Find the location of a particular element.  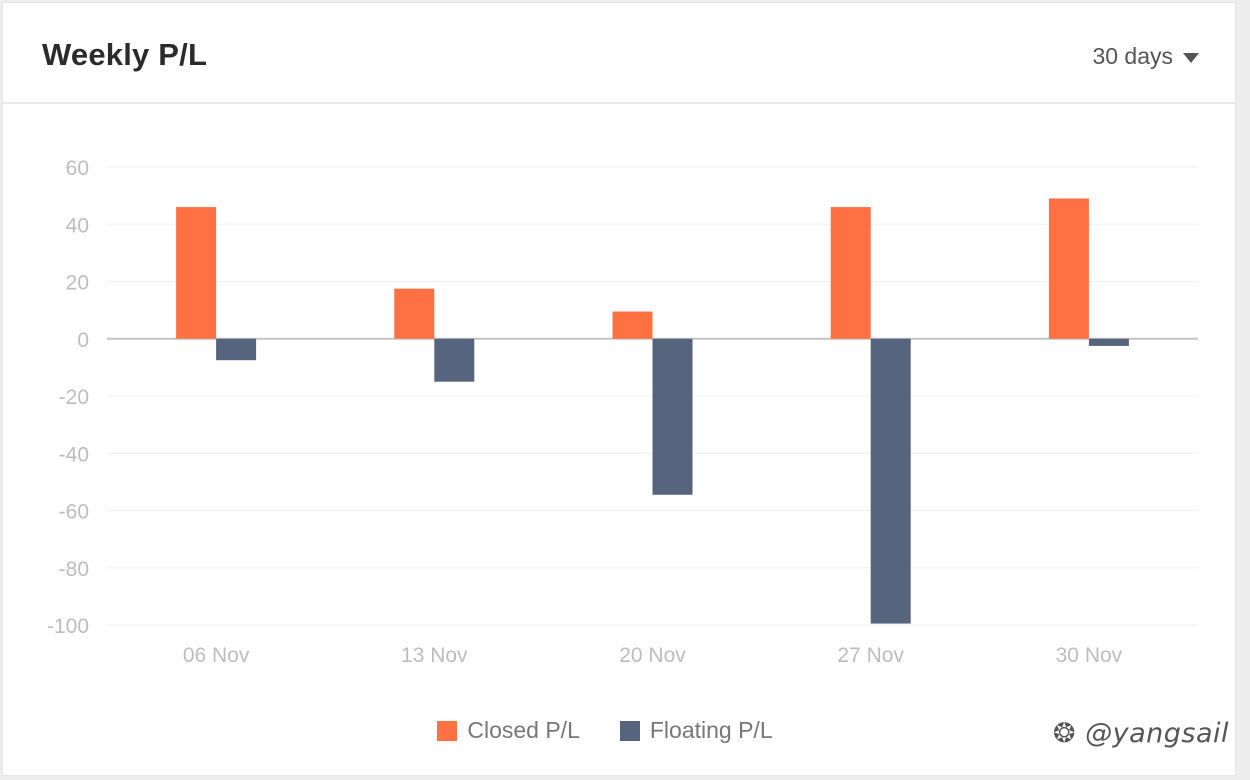

y-tick-label: -80 is located at coordinates (74, 569).